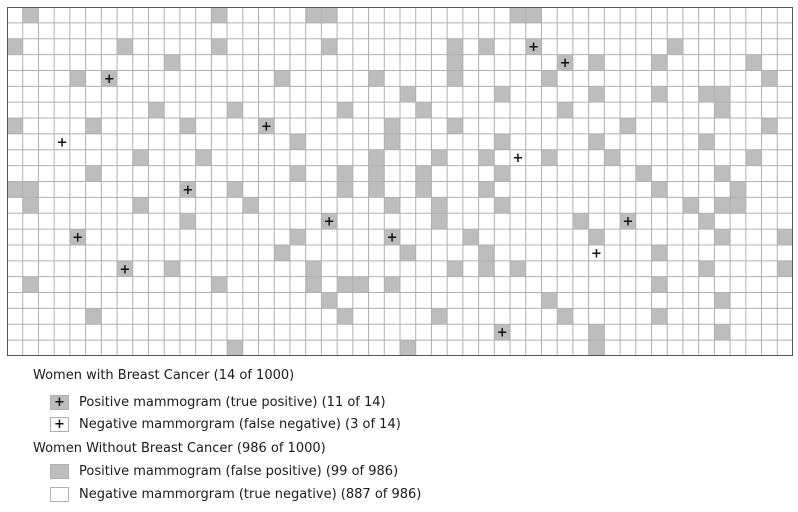  I want to click on swatch-false-negative: +, so click(59, 424).